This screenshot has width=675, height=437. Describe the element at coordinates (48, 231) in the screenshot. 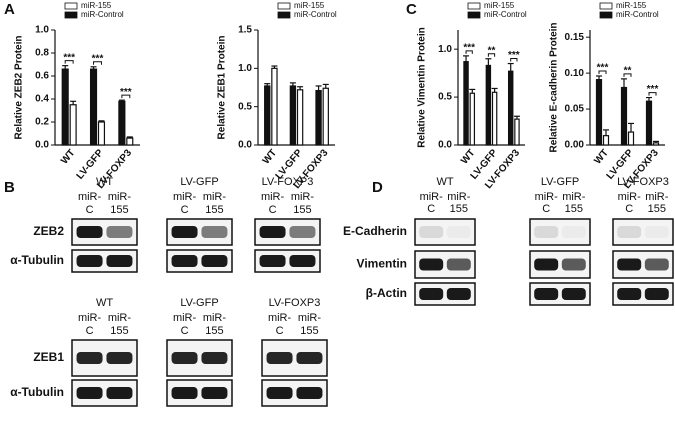

I see `row-label: ZEB2` at that location.